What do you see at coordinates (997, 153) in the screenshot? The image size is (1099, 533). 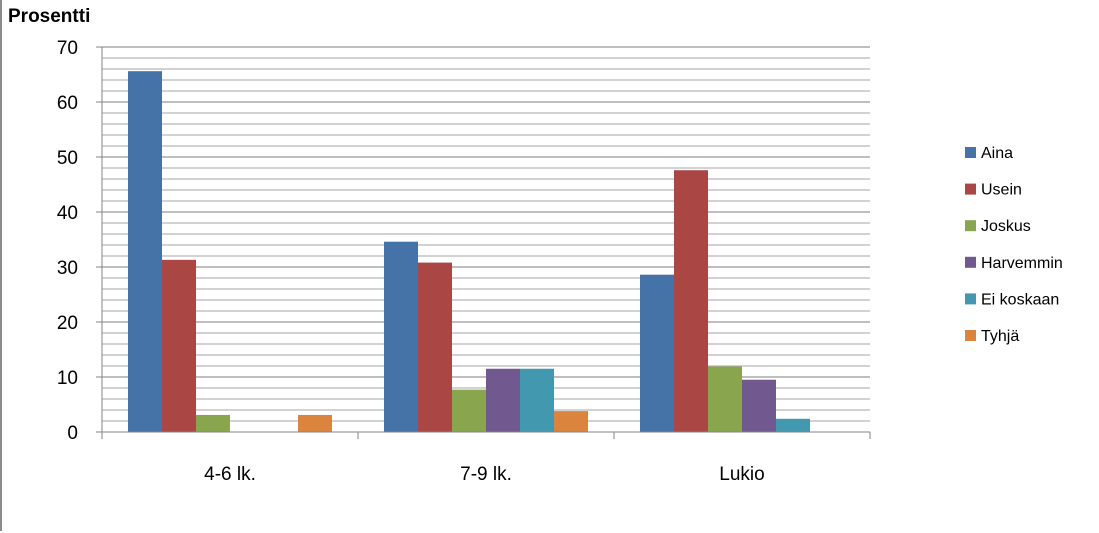 I see `legend-label: Aina` at bounding box center [997, 153].